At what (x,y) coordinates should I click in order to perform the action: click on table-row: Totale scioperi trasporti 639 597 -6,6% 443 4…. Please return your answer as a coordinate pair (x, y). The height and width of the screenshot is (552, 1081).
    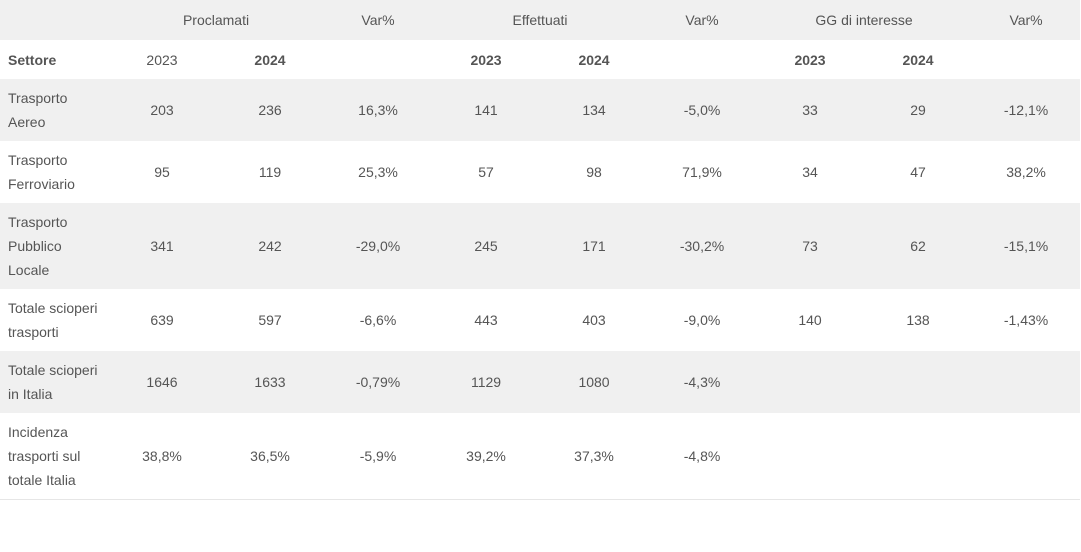
    Looking at the image, I should click on (540, 320).